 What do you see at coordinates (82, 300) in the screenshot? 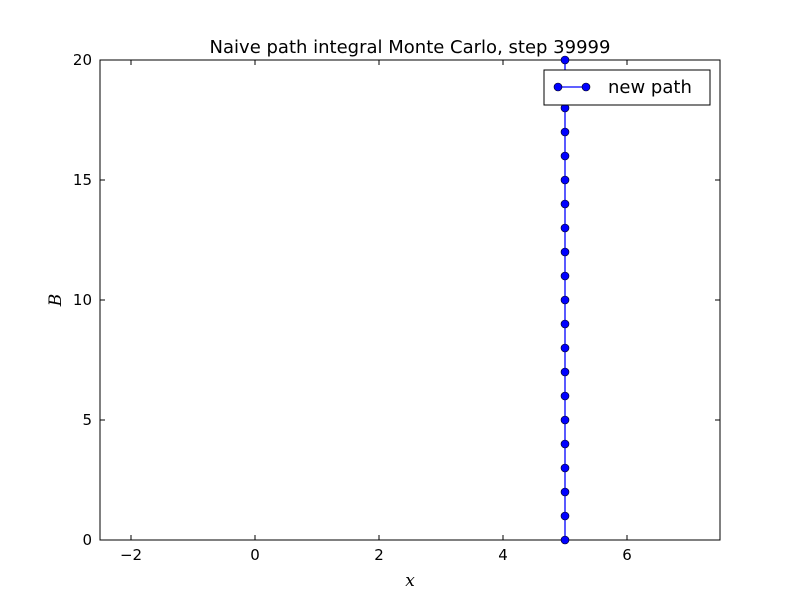
I see `y-tick-label: 10` at bounding box center [82, 300].